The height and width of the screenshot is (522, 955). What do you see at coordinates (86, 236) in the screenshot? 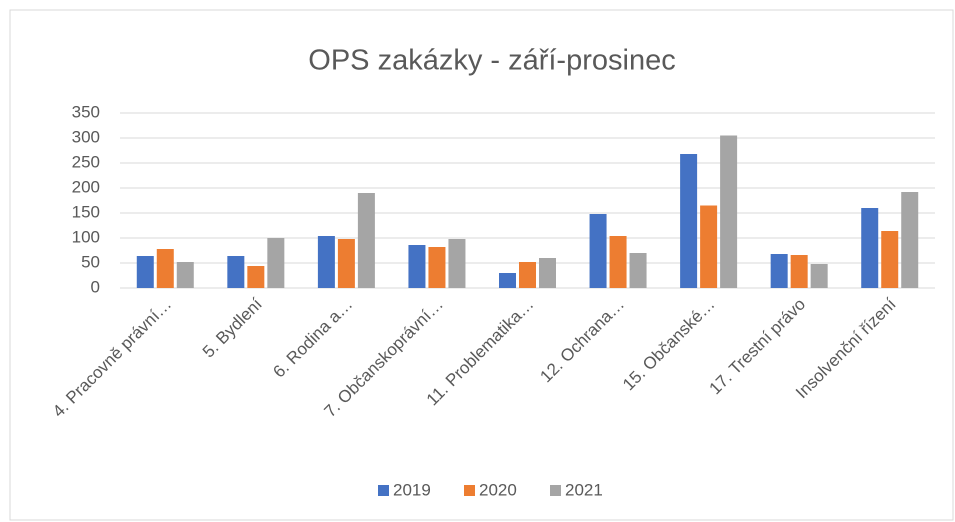
I see `y-tick-label: 100` at bounding box center [86, 236].